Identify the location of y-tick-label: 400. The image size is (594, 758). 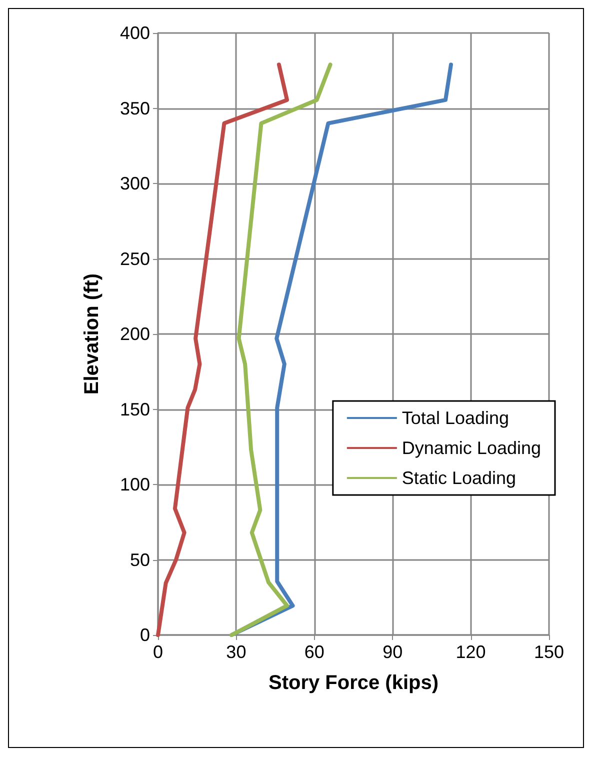
(135, 33).